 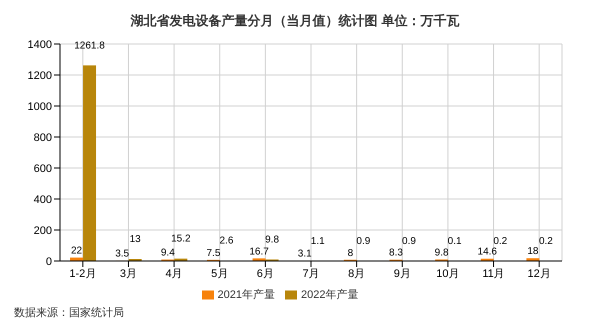 What do you see at coordinates (396, 253) in the screenshot?
I see `data-label: 8.3` at bounding box center [396, 253].